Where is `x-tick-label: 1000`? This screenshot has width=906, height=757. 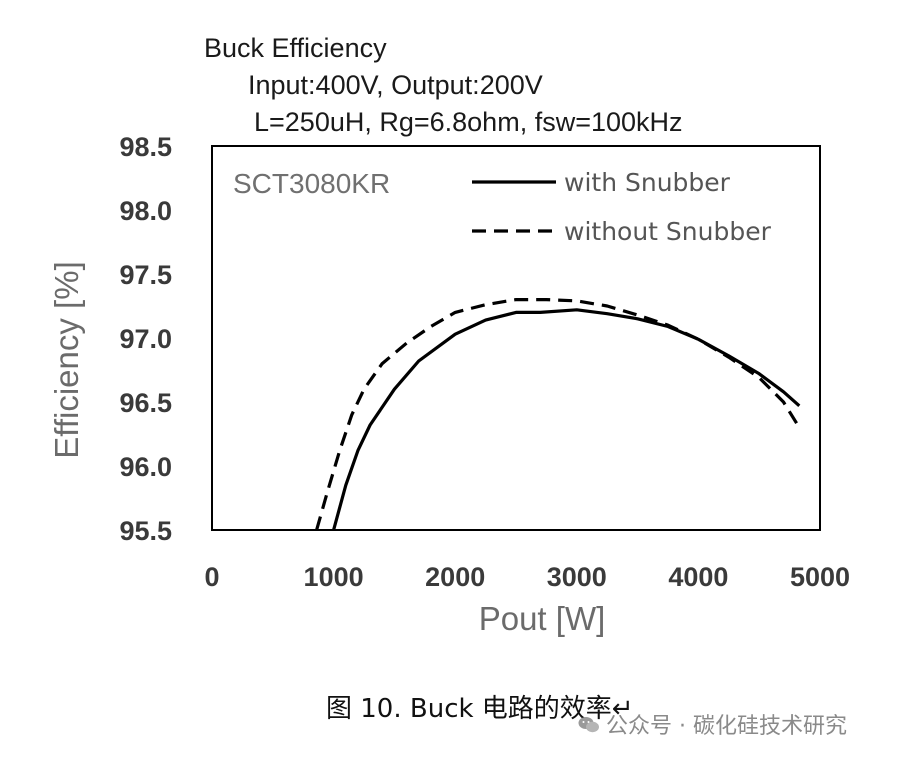 x-tick-label: 1000 is located at coordinates (334, 577).